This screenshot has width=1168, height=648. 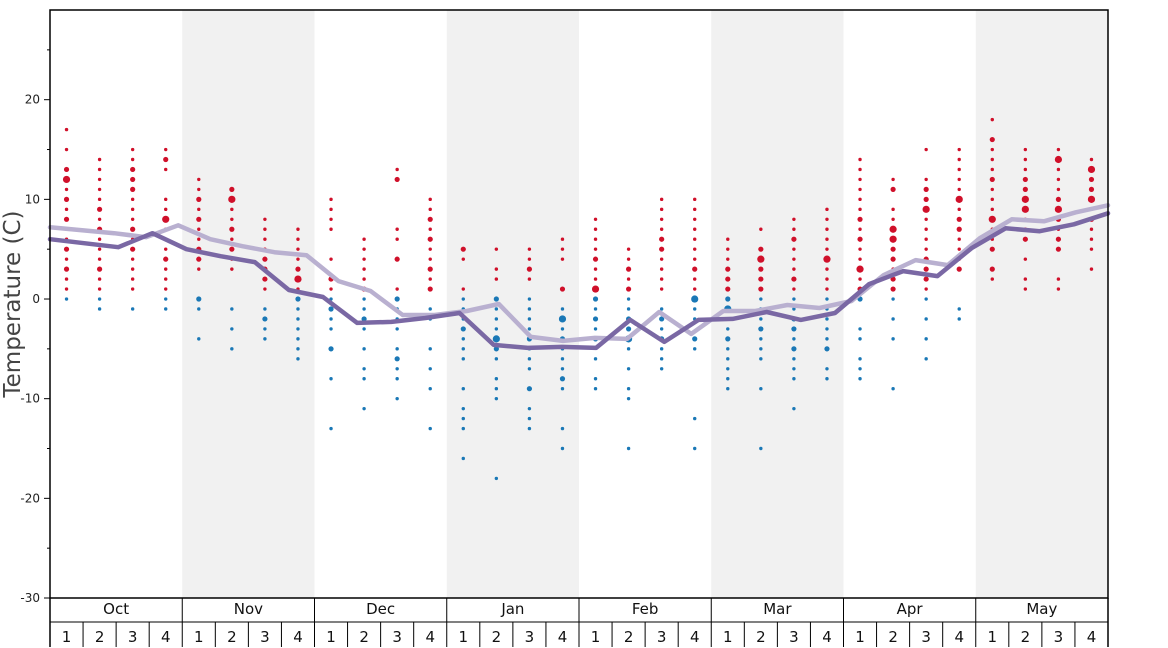 I want to click on week-label: 2, so click(x=1026, y=637).